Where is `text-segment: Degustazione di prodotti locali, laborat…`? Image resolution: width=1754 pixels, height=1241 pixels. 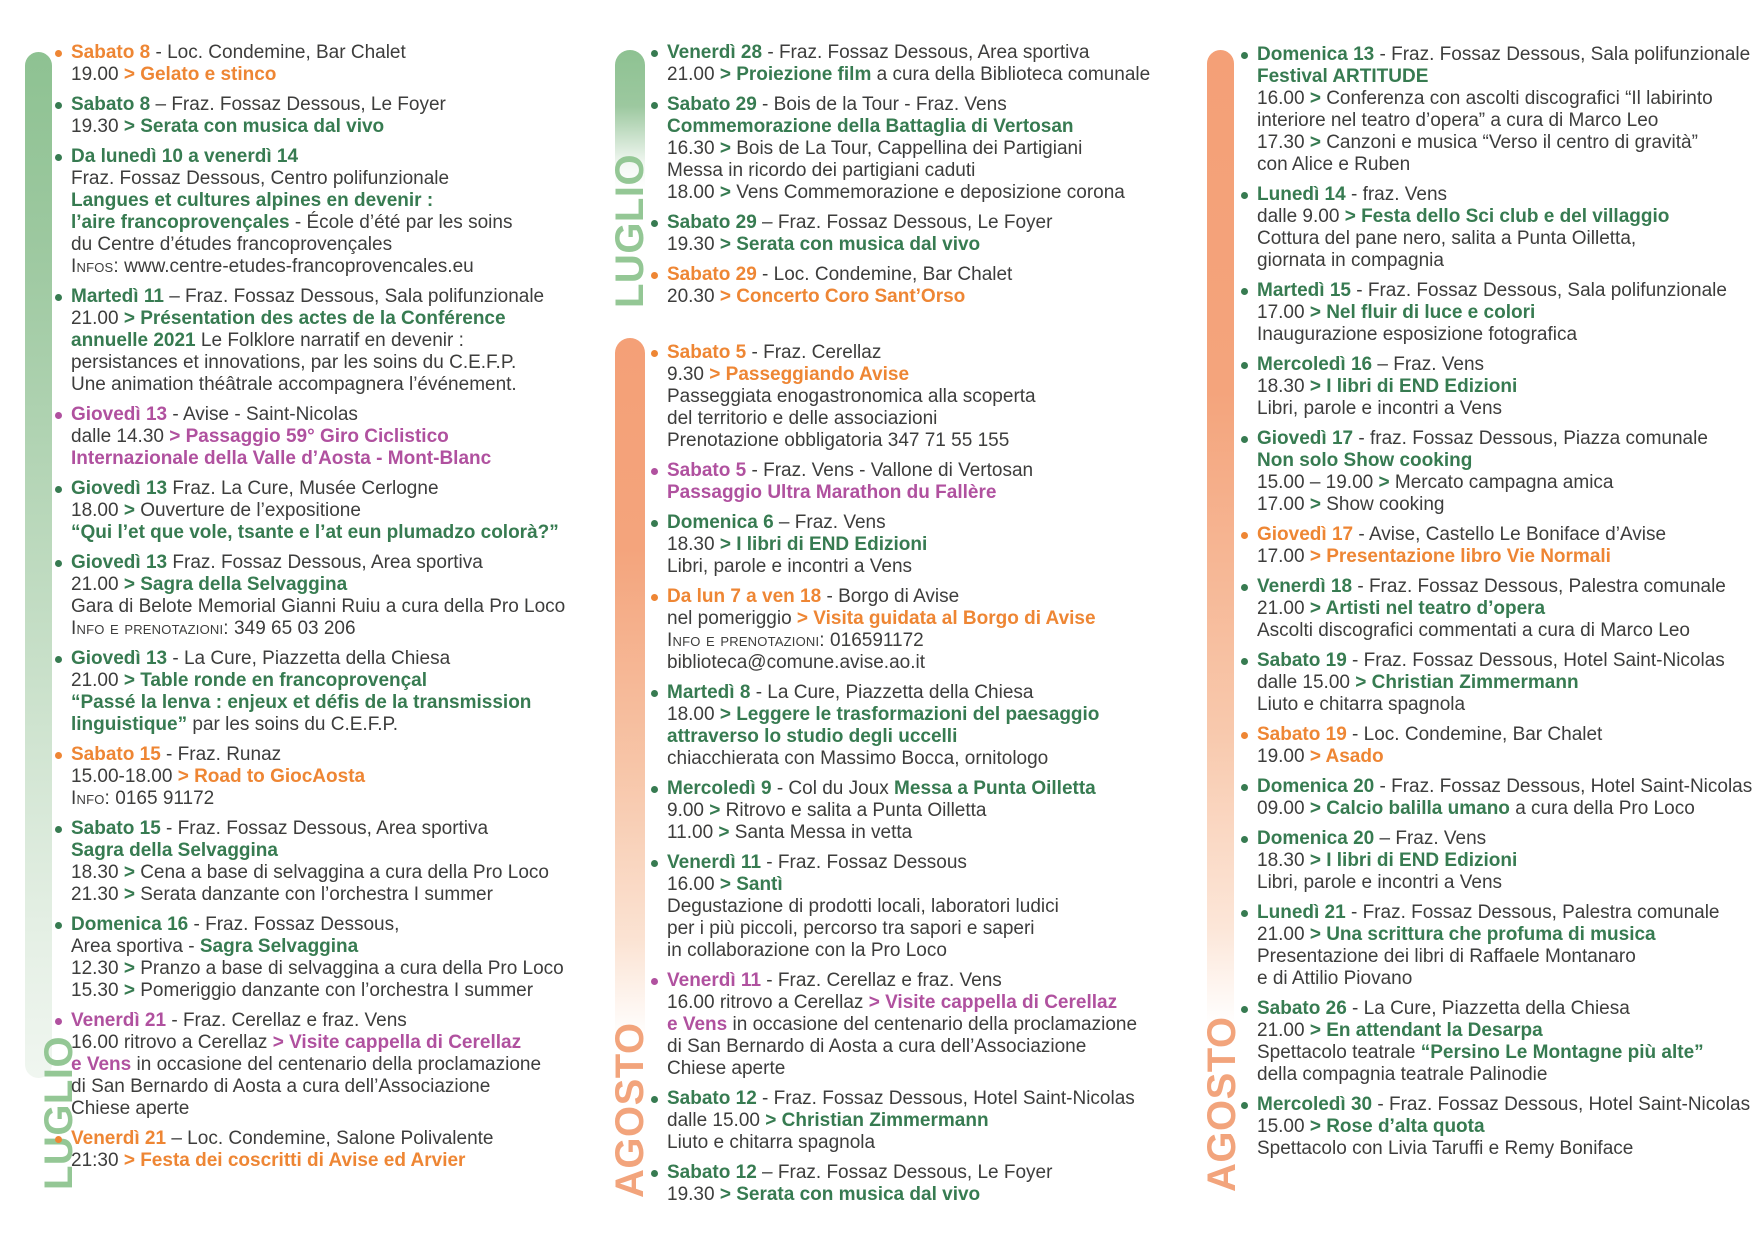
text-segment: Degustazione di prodotti locali, laborat… is located at coordinates (863, 906).